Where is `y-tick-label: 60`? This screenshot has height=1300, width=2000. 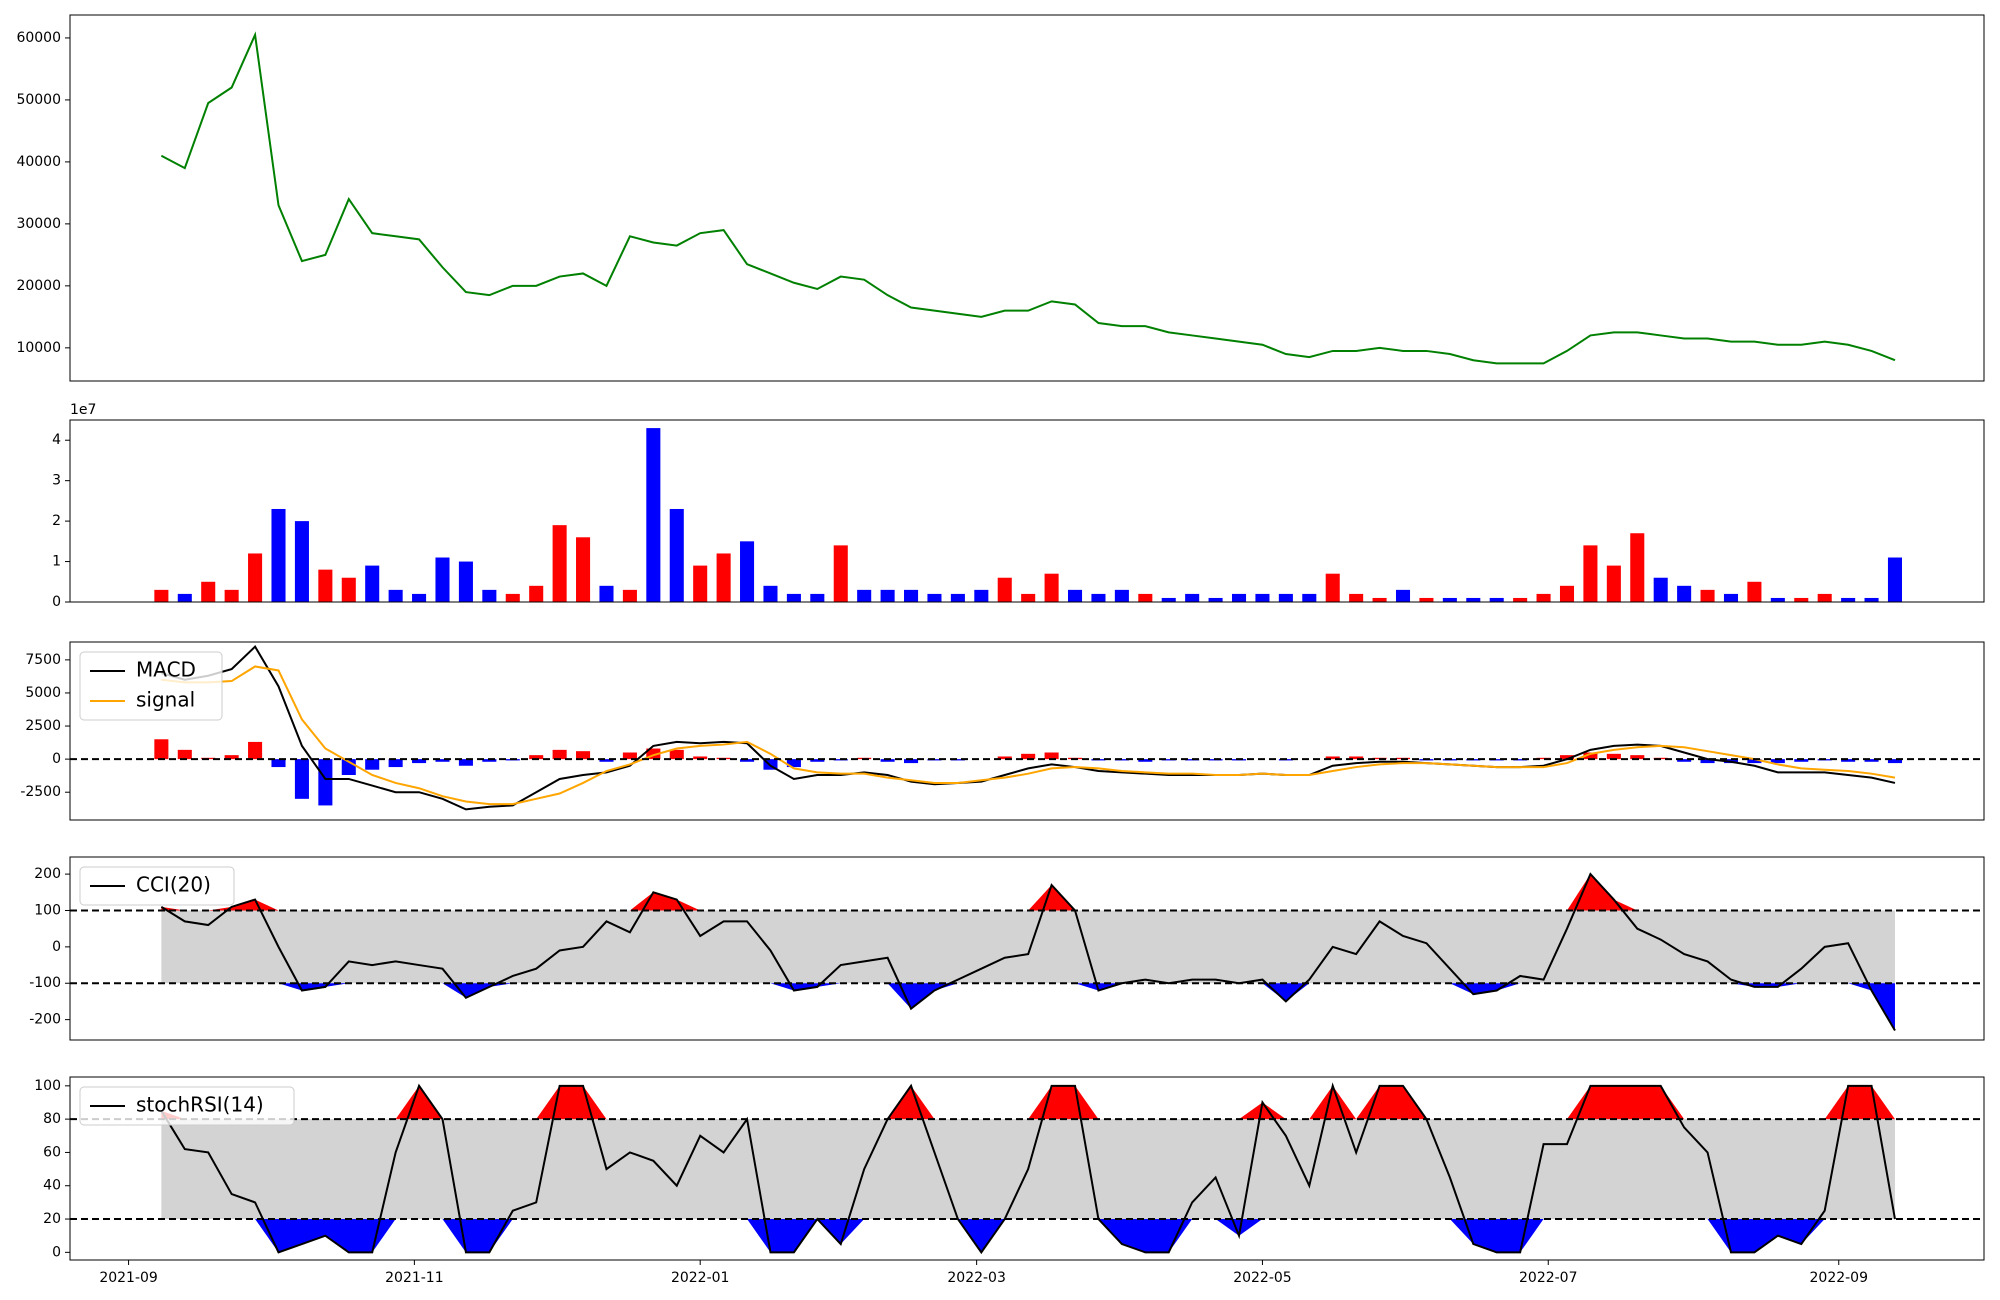
y-tick-label: 60 is located at coordinates (52, 1152).